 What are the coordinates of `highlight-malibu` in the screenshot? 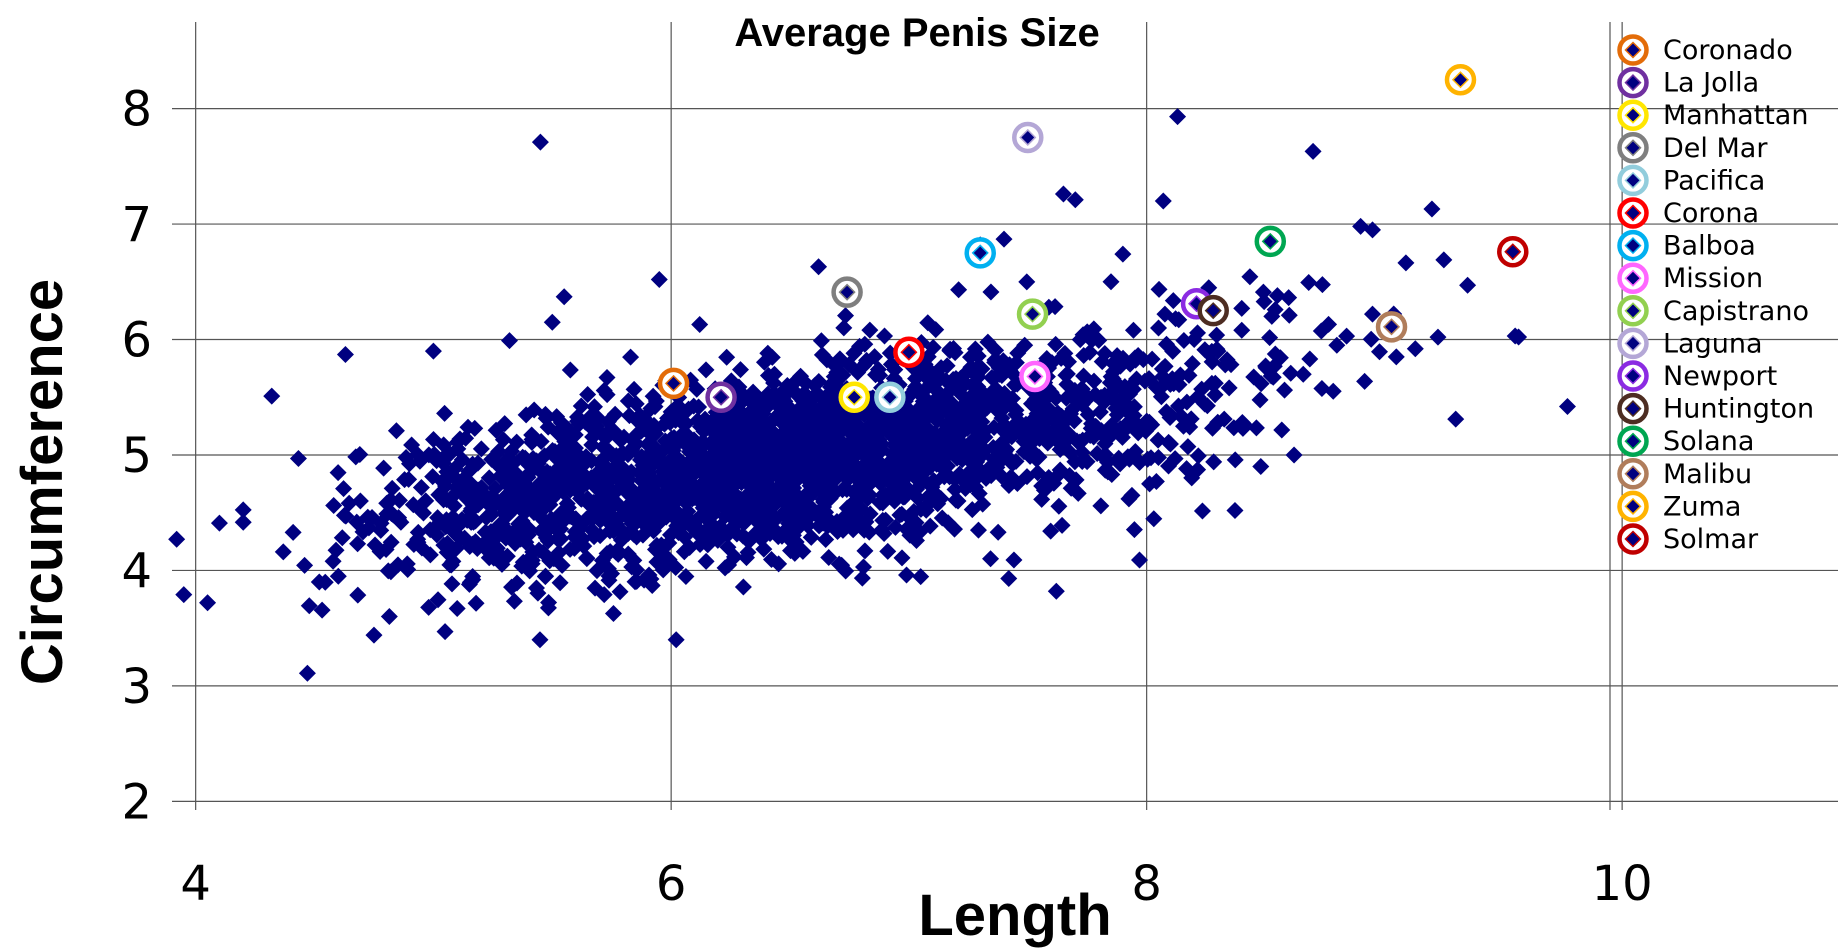 It's located at (1391, 327).